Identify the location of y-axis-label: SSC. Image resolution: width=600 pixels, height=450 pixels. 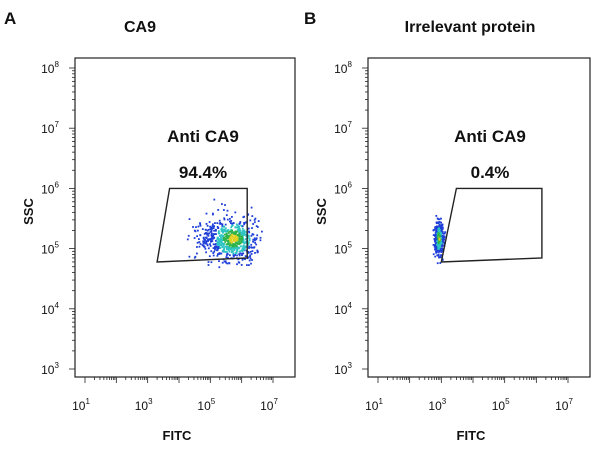
(28, 211).